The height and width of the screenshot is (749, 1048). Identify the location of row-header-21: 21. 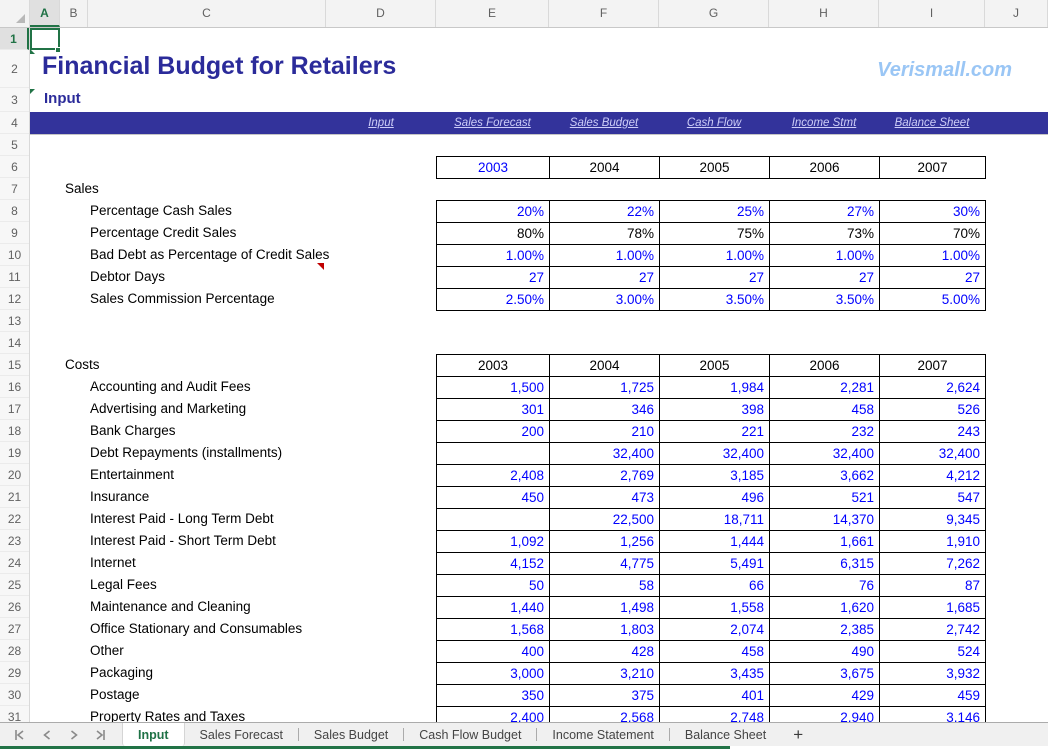
(14, 497).